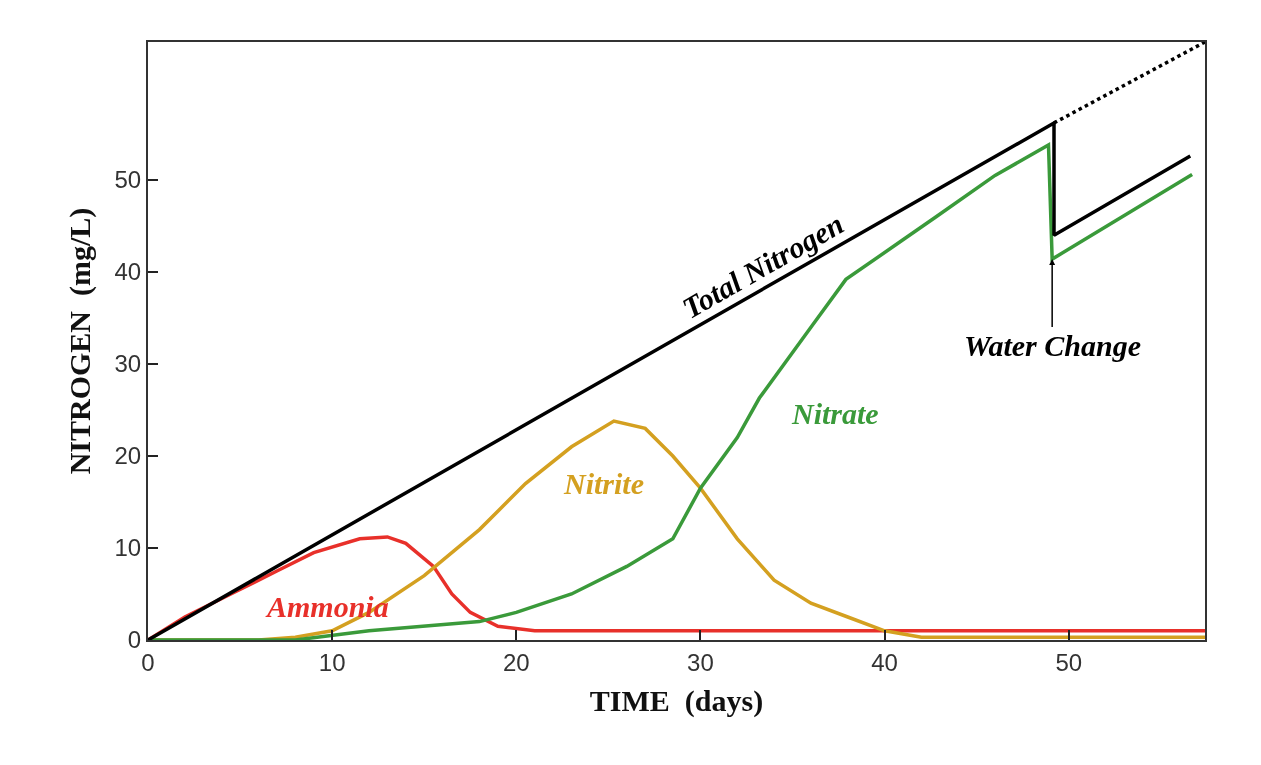 This screenshot has width=1261, height=765. What do you see at coordinates (700, 662) in the screenshot?
I see `x-tick-label: 30` at bounding box center [700, 662].